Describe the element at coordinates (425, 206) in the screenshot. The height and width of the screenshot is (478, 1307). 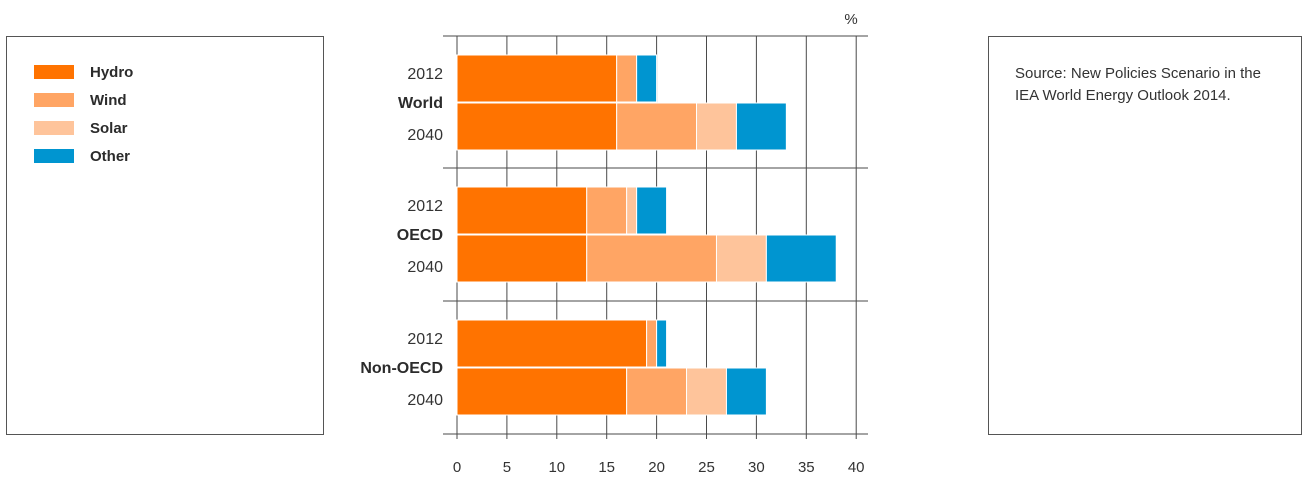
I see `year-label-oecd-2012: 2012` at that location.